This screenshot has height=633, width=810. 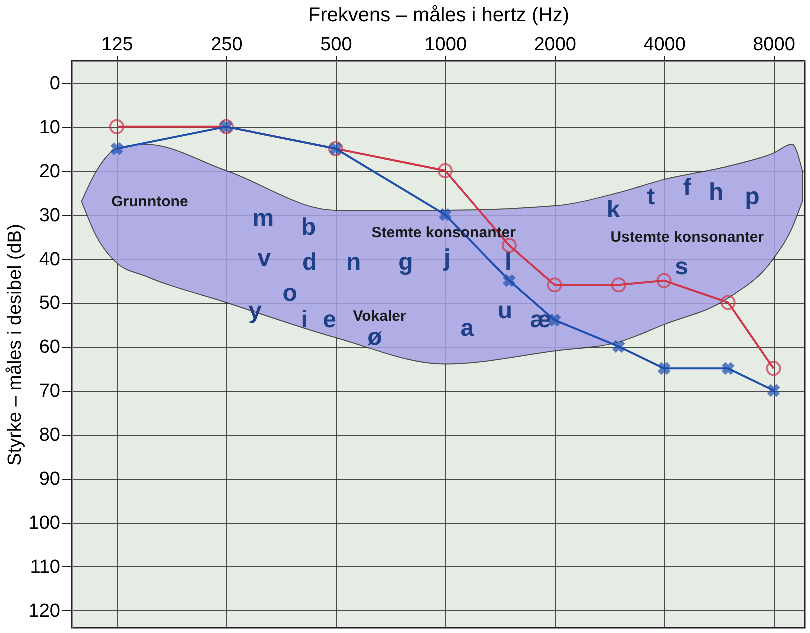 I want to click on annotation: a, so click(x=467, y=328).